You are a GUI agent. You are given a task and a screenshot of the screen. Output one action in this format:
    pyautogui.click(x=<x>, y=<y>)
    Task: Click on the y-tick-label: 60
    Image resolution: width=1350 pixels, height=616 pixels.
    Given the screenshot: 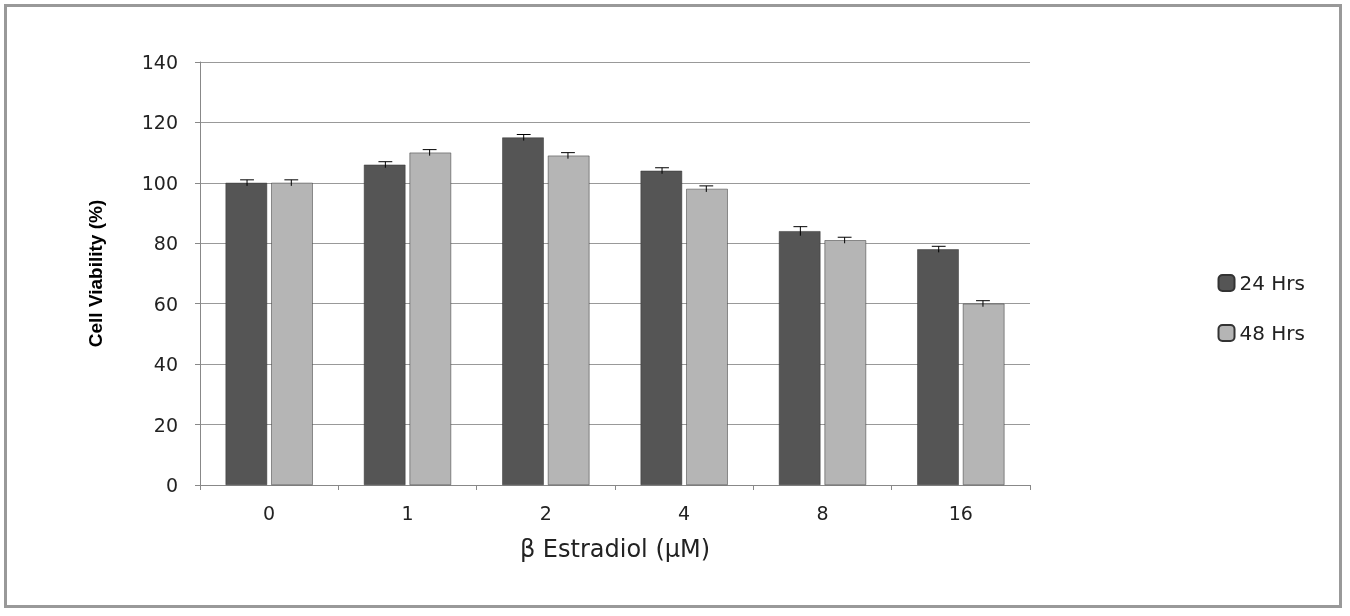 What is the action you would take?
    pyautogui.click(x=165, y=303)
    